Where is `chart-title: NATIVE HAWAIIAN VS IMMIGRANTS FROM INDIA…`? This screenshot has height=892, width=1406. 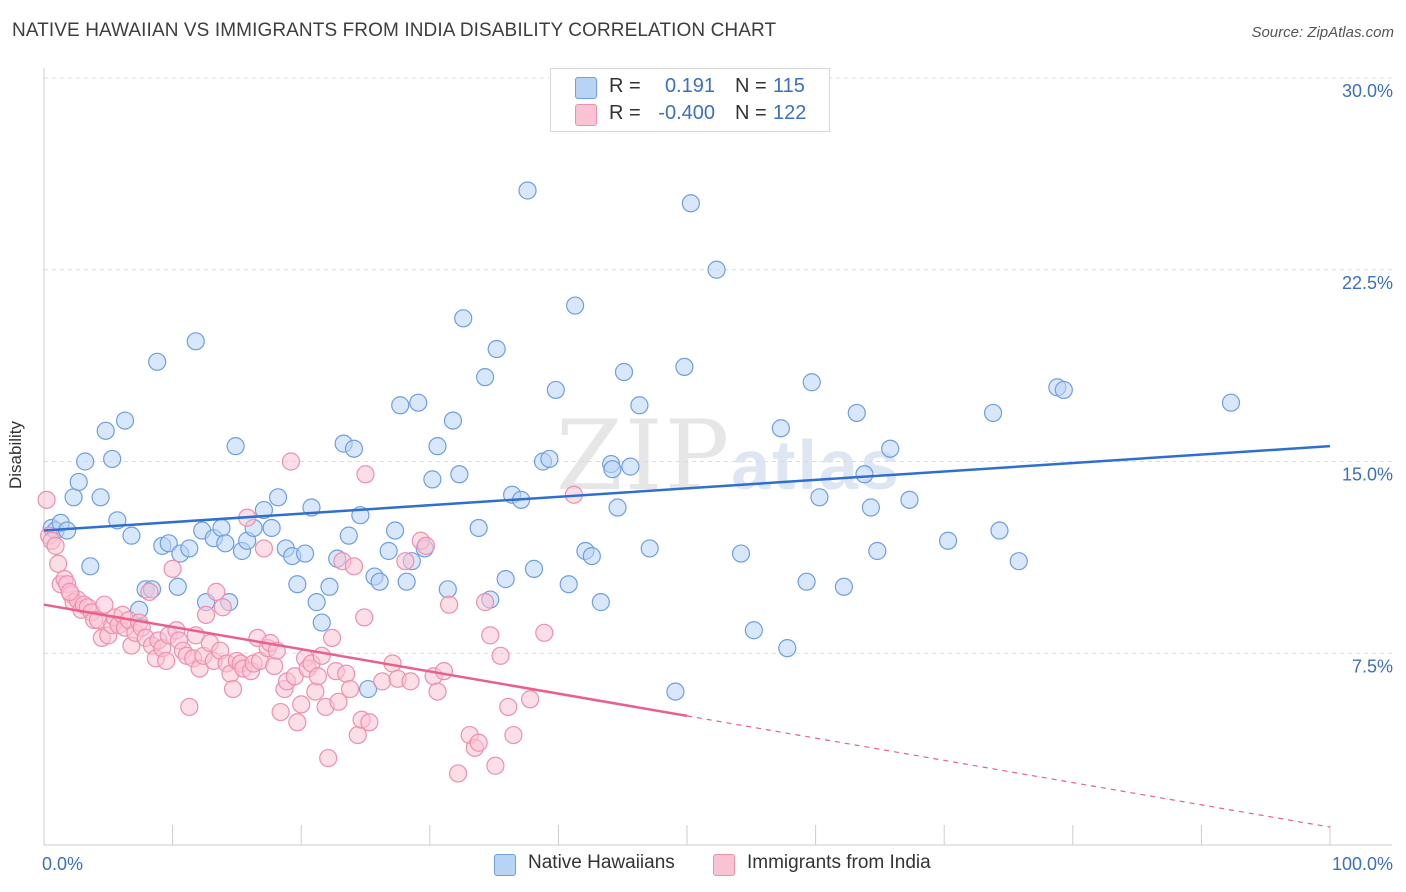
chart-title: NATIVE HAWAIIAN VS IMMIGRANTS FROM INDIA… is located at coordinates (394, 30).